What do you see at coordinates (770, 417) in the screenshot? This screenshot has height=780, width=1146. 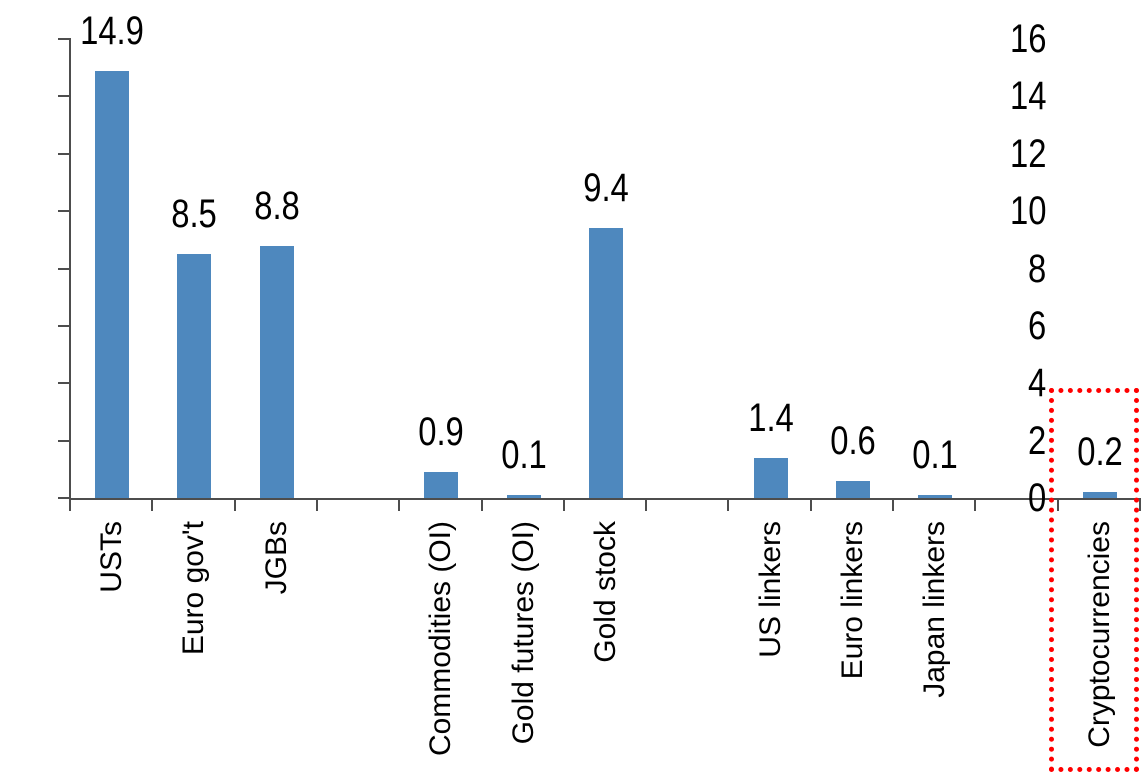 I see `value-label-us-linkers: 1.4` at bounding box center [770, 417].